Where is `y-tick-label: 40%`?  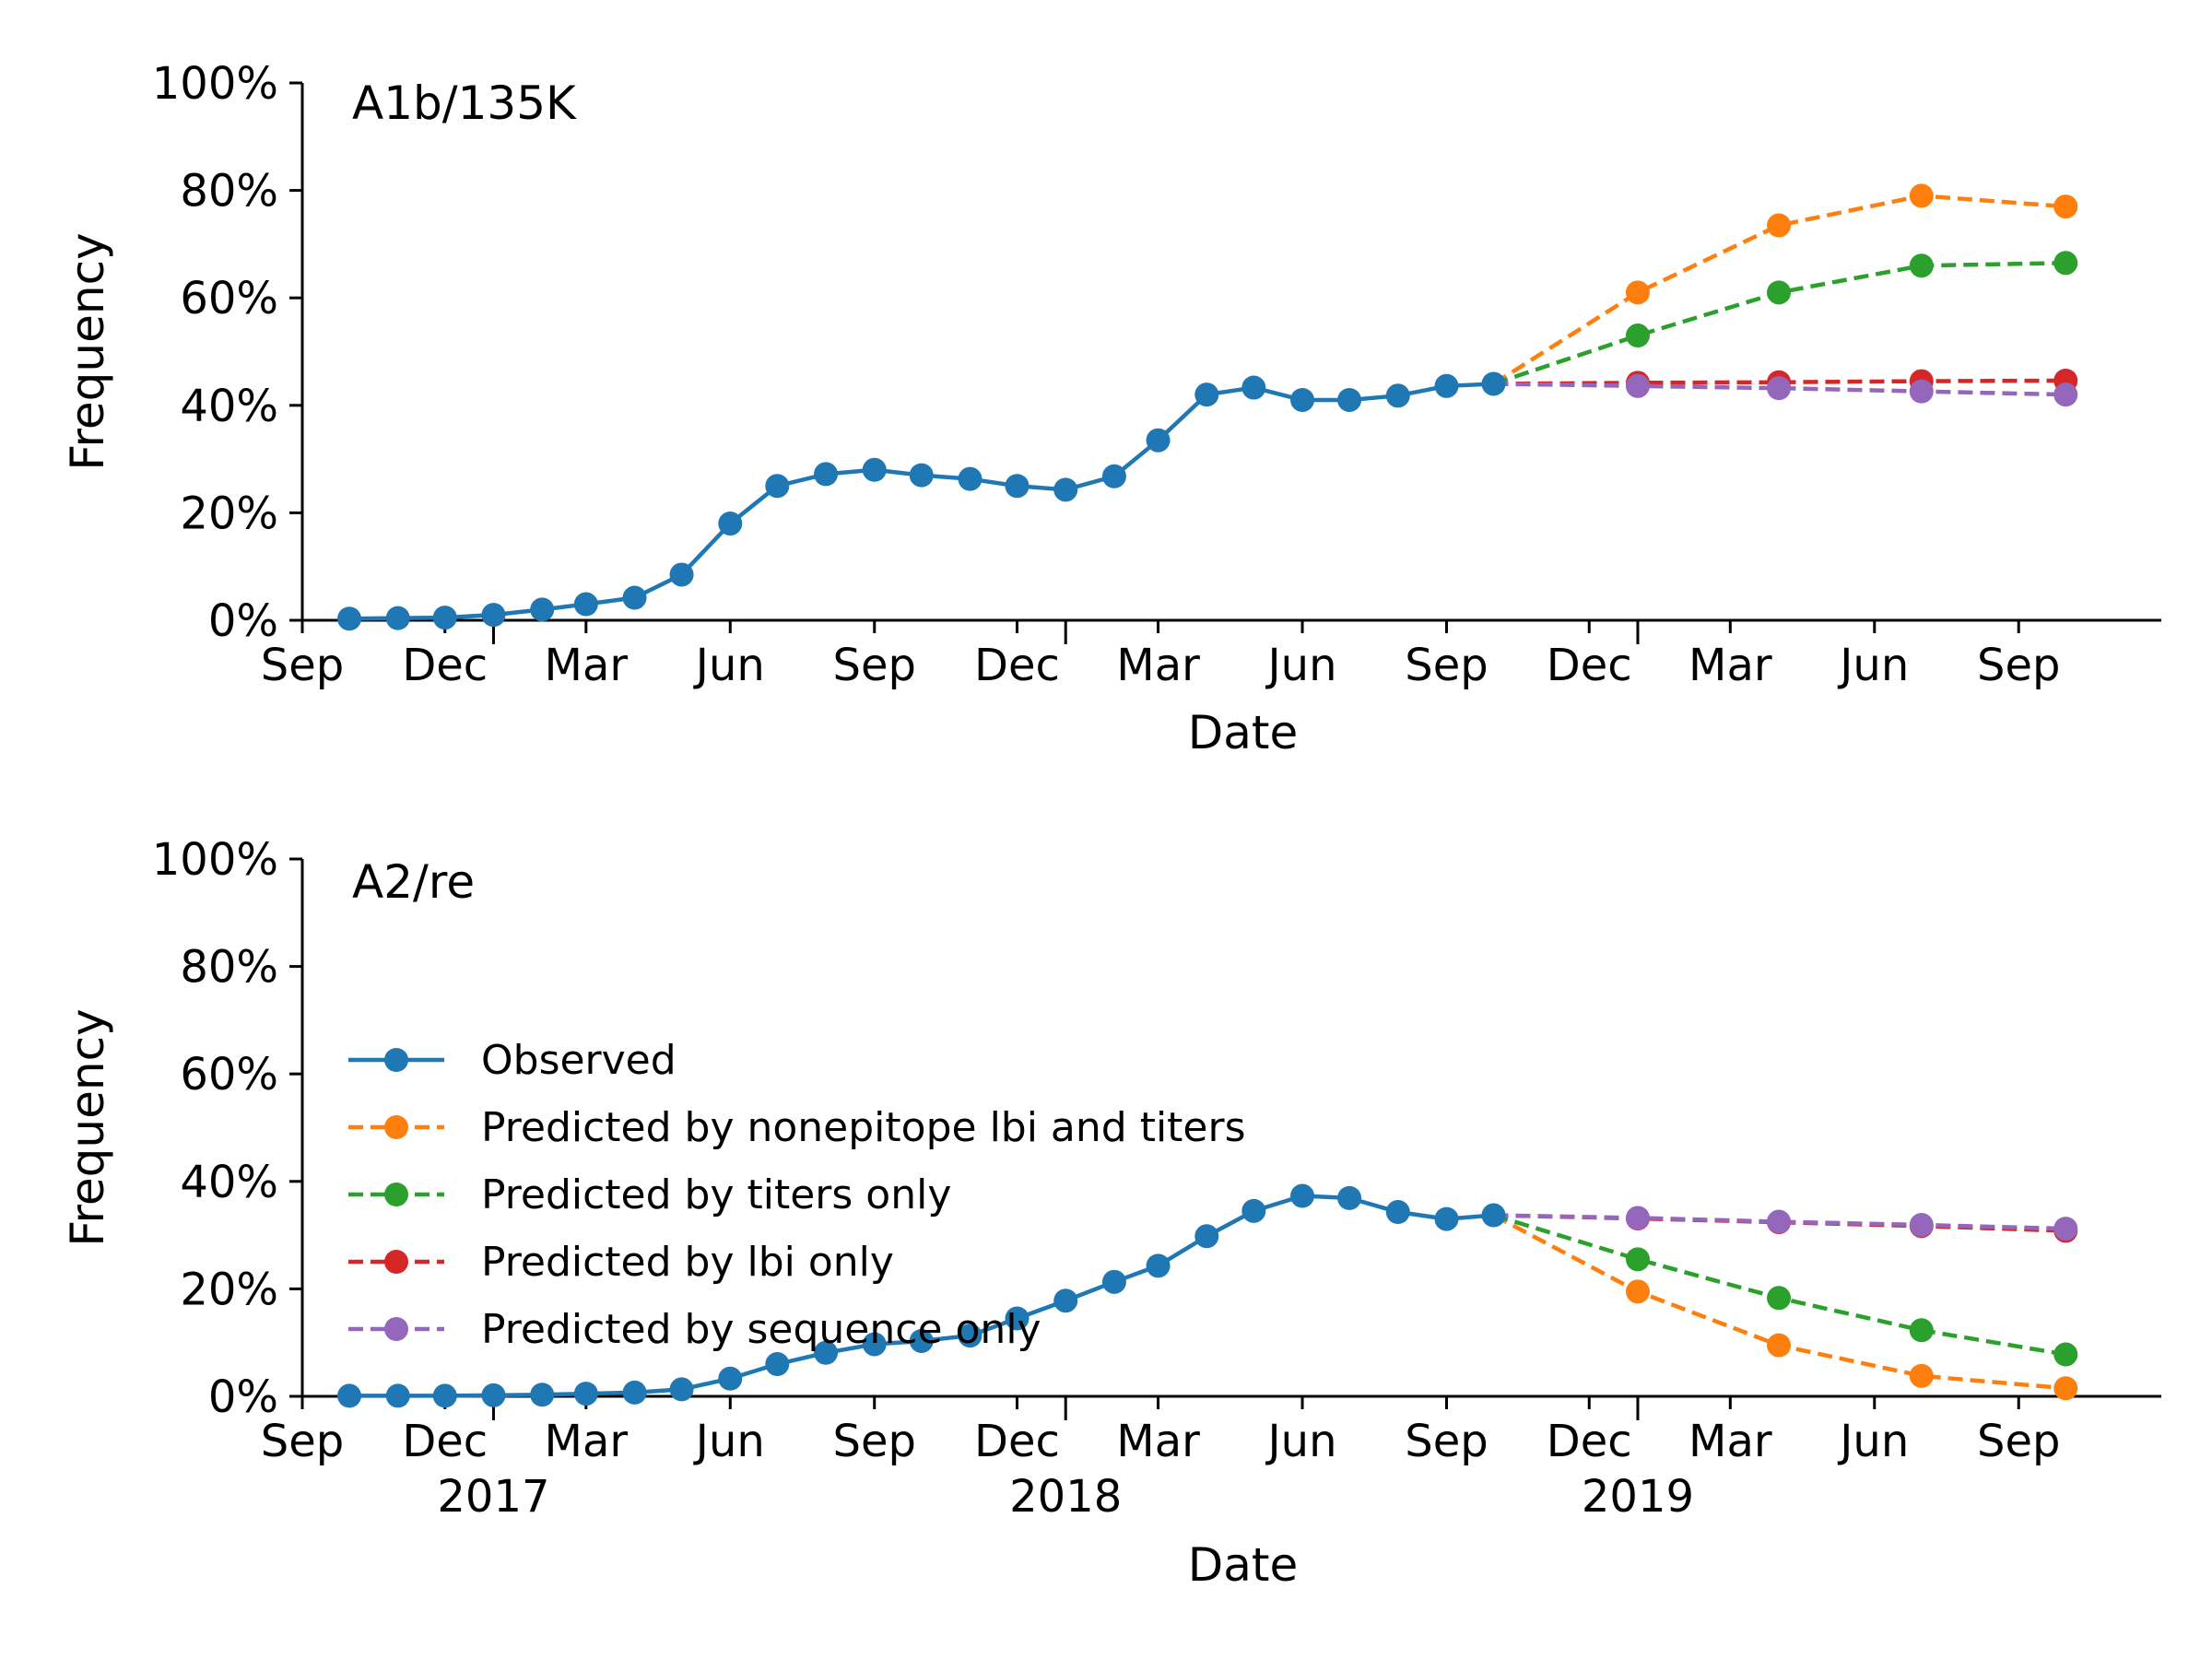 y-tick-label: 40% is located at coordinates (229, 1182).